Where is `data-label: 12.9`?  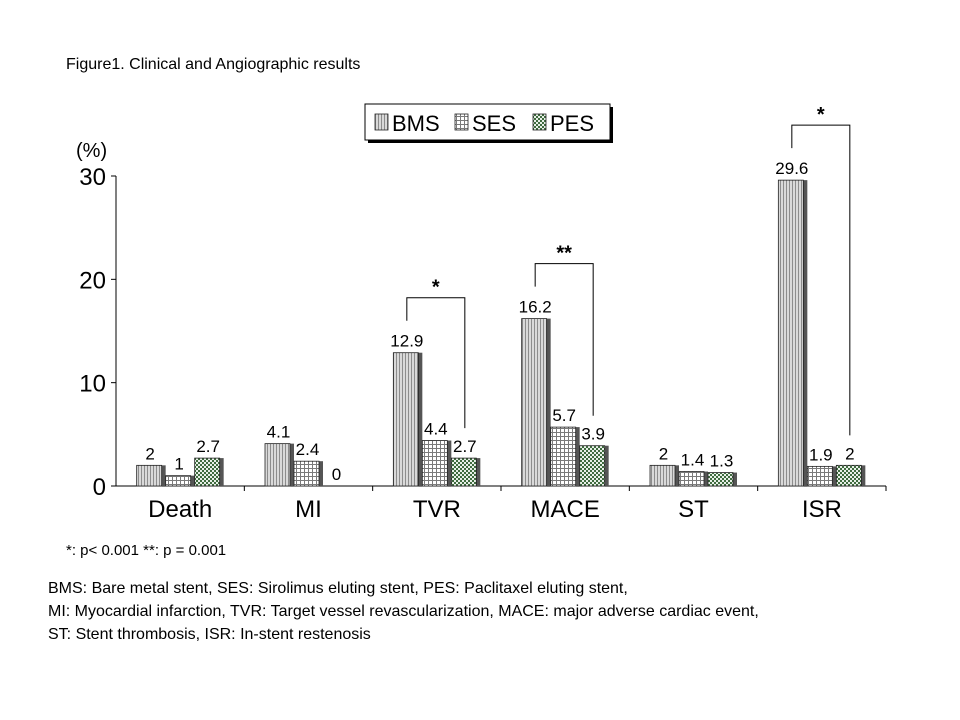
data-label: 12.9 is located at coordinates (406, 341).